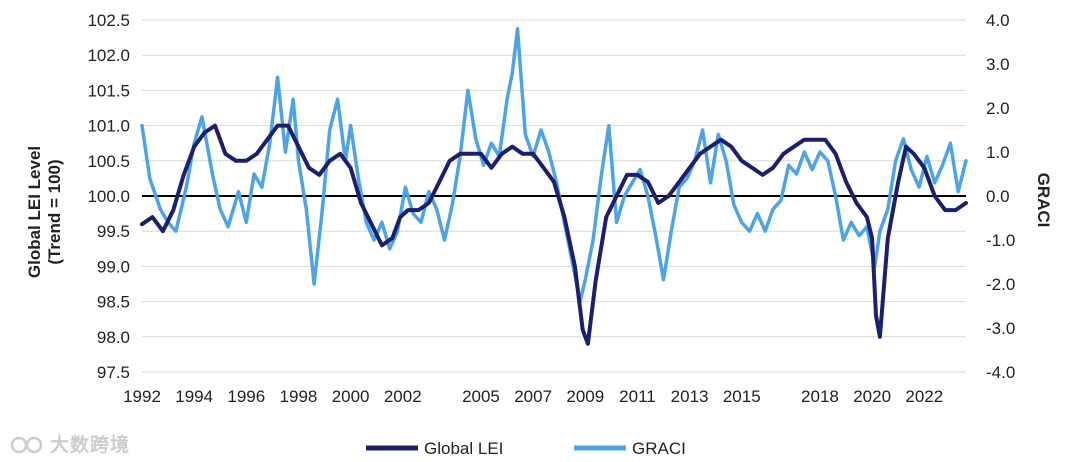  Describe the element at coordinates (142, 396) in the screenshot. I see `x-tick-label: 1992` at that location.